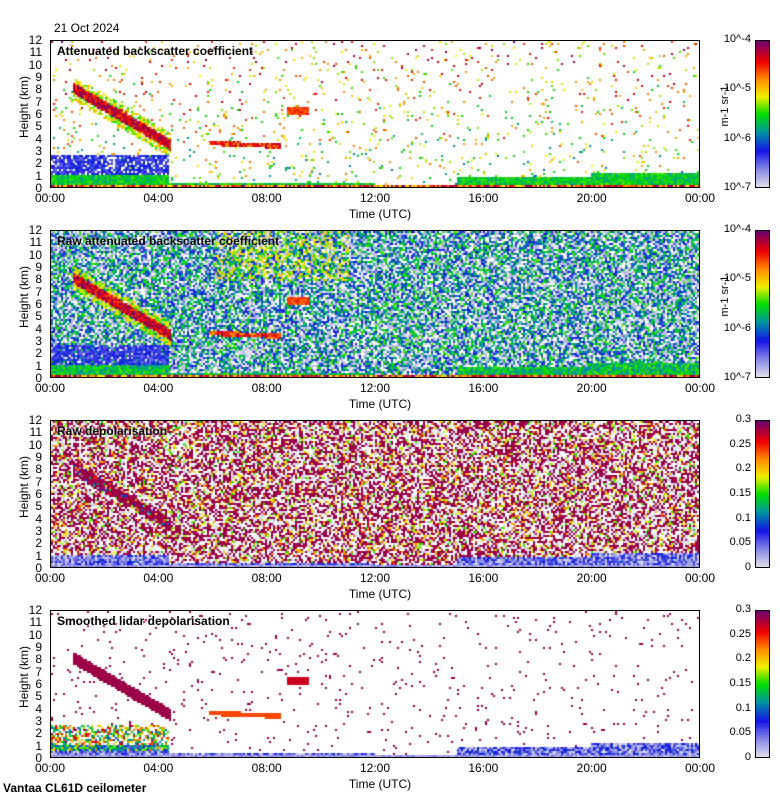 This screenshot has height=800, width=780. I want to click on colorbar-tick-label: 0.05, so click(740, 732).